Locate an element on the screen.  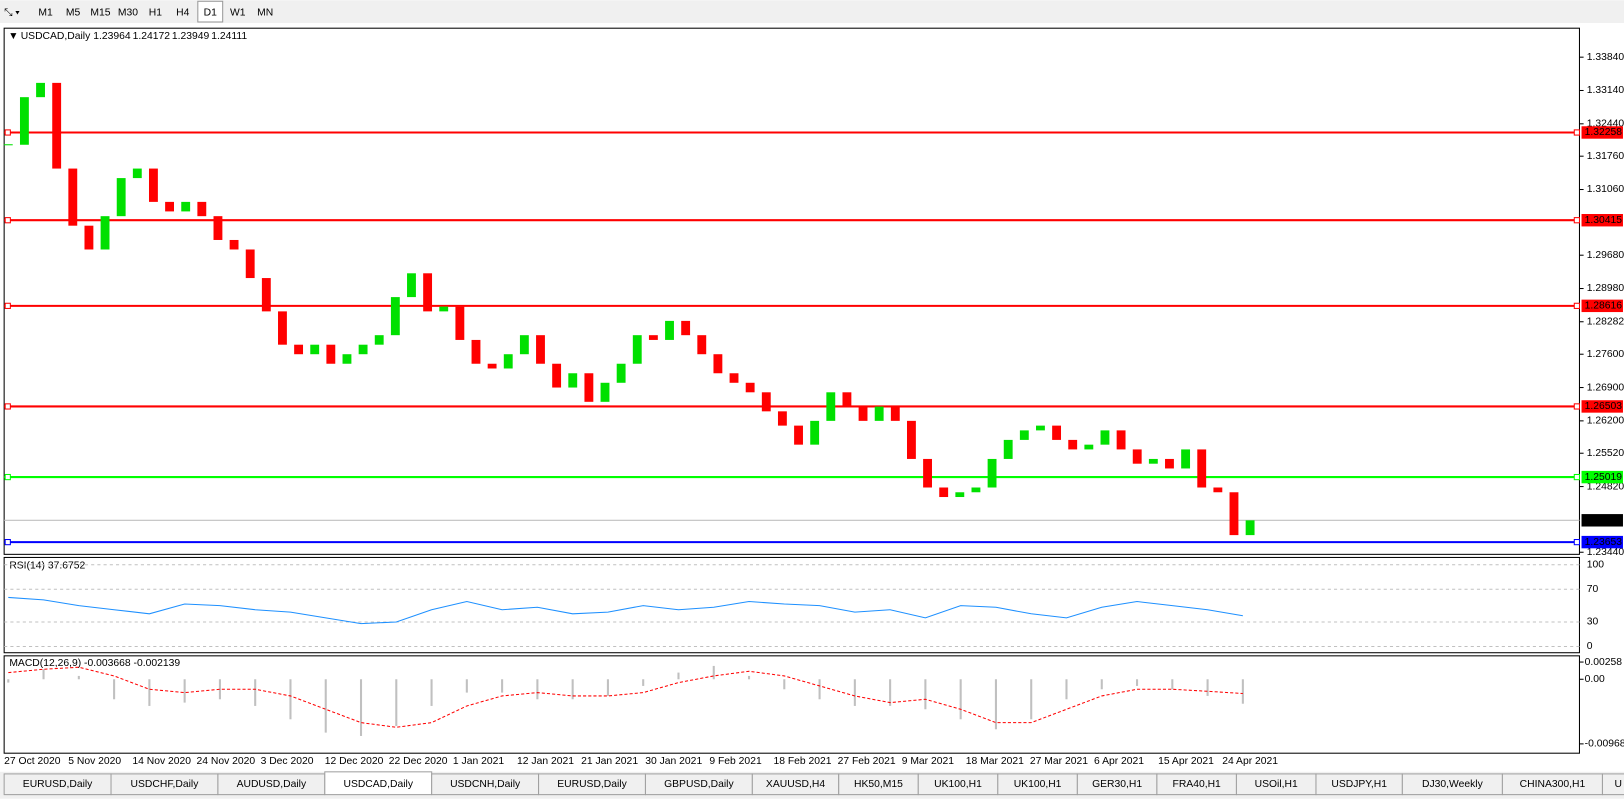
y-tick-label: 1.25520 is located at coordinates (1605, 453).